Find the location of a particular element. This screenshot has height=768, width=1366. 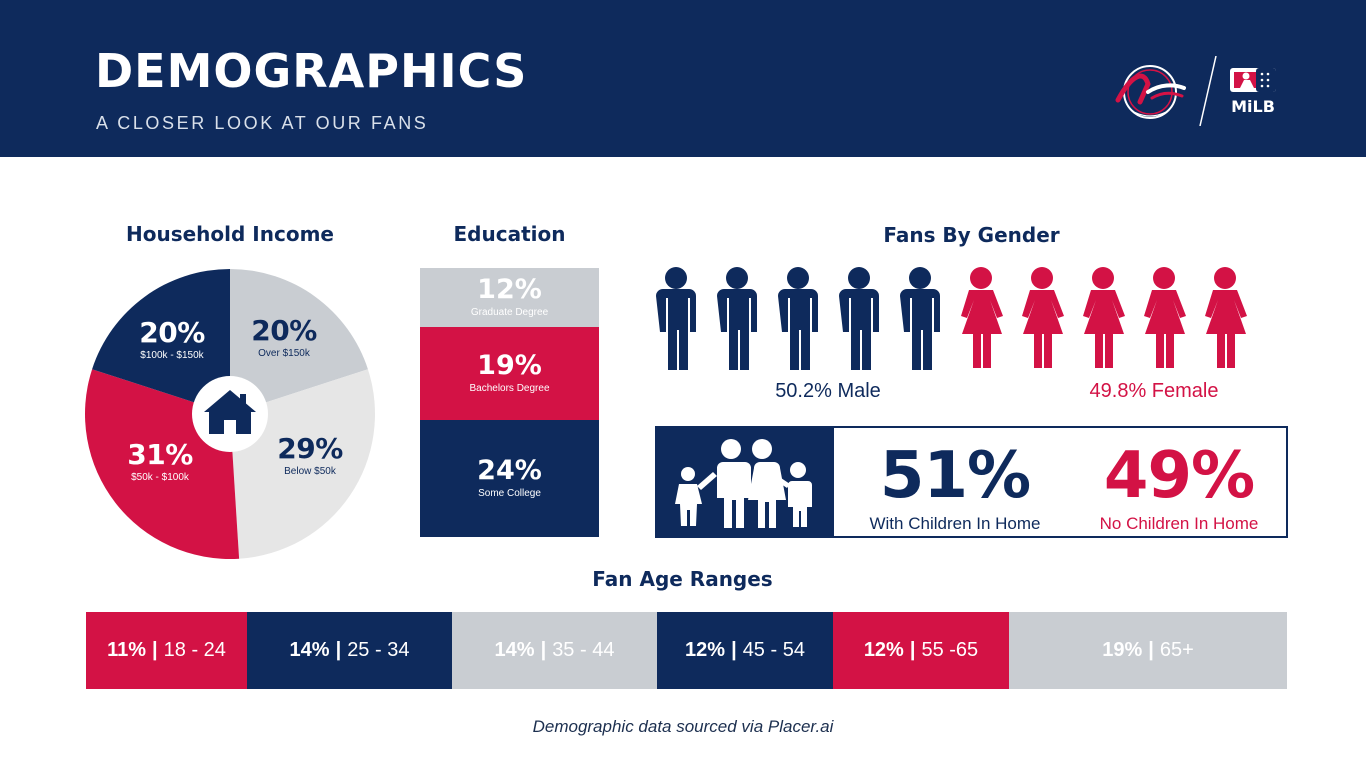

education-pct-2: 24% is located at coordinates (509, 470).